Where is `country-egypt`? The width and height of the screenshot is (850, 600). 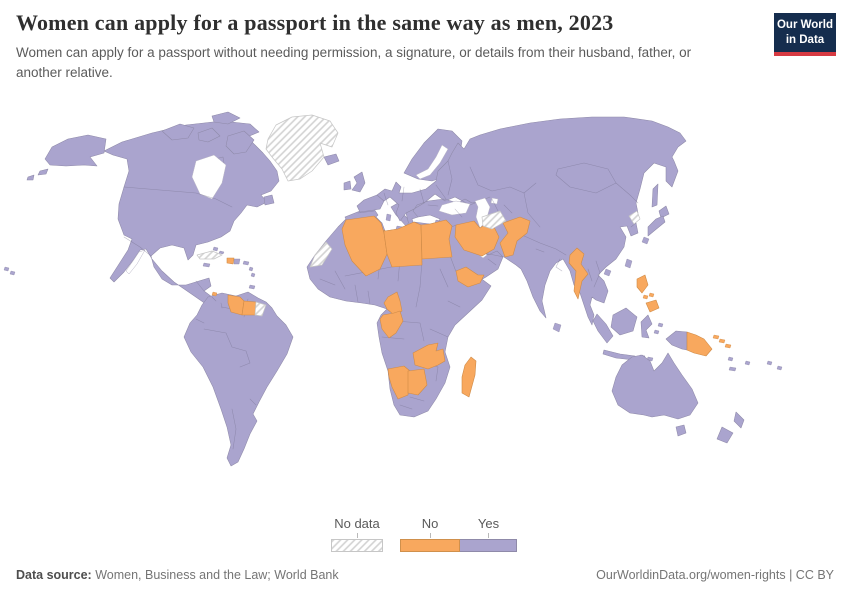
country-egypt is located at coordinates (436, 239).